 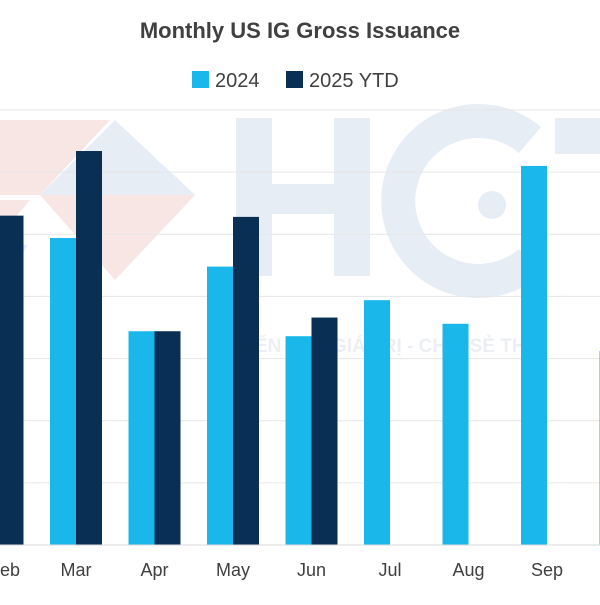 I want to click on bar-2024-sep, so click(x=534, y=355).